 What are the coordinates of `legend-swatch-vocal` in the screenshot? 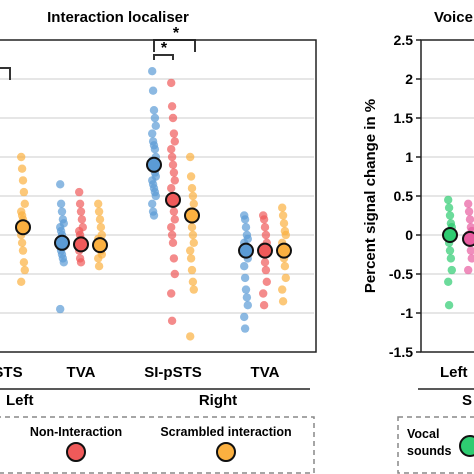 It's located at (466, 446).